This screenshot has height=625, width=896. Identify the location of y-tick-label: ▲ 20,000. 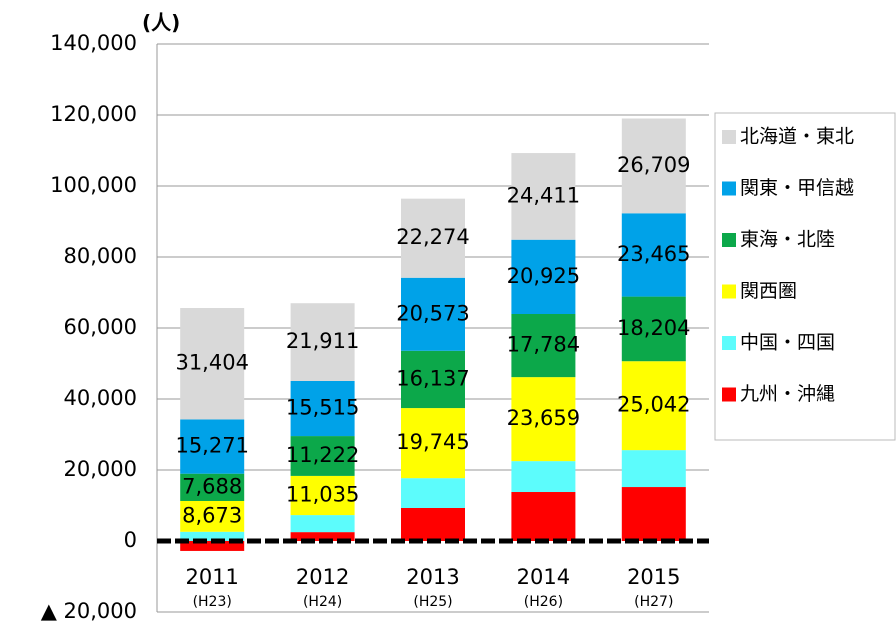
(89, 611).